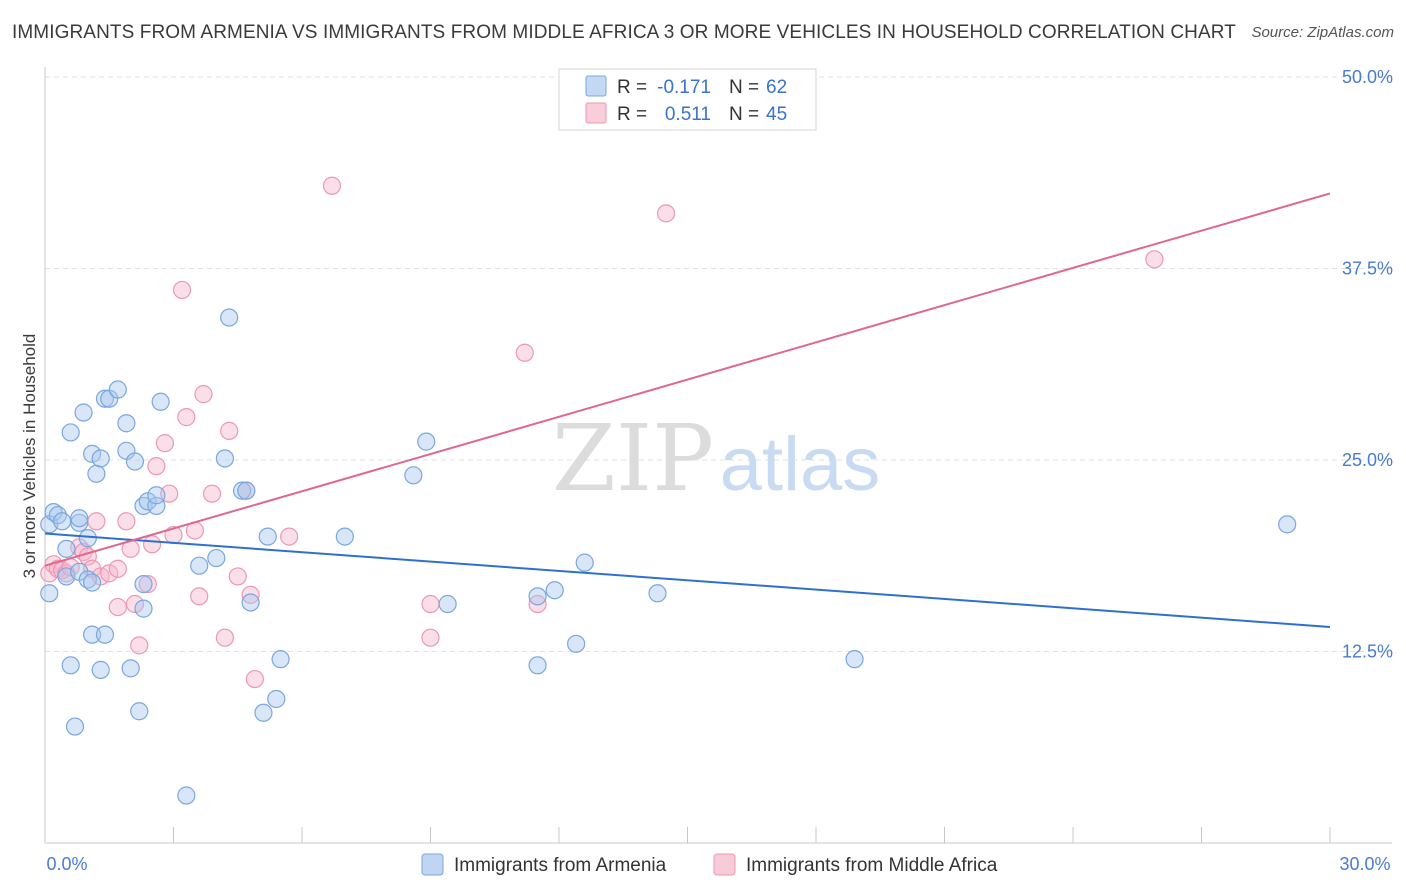 This screenshot has width=1406, height=892. I want to click on y-tick-label-1: 25.0%, so click(1367, 460).